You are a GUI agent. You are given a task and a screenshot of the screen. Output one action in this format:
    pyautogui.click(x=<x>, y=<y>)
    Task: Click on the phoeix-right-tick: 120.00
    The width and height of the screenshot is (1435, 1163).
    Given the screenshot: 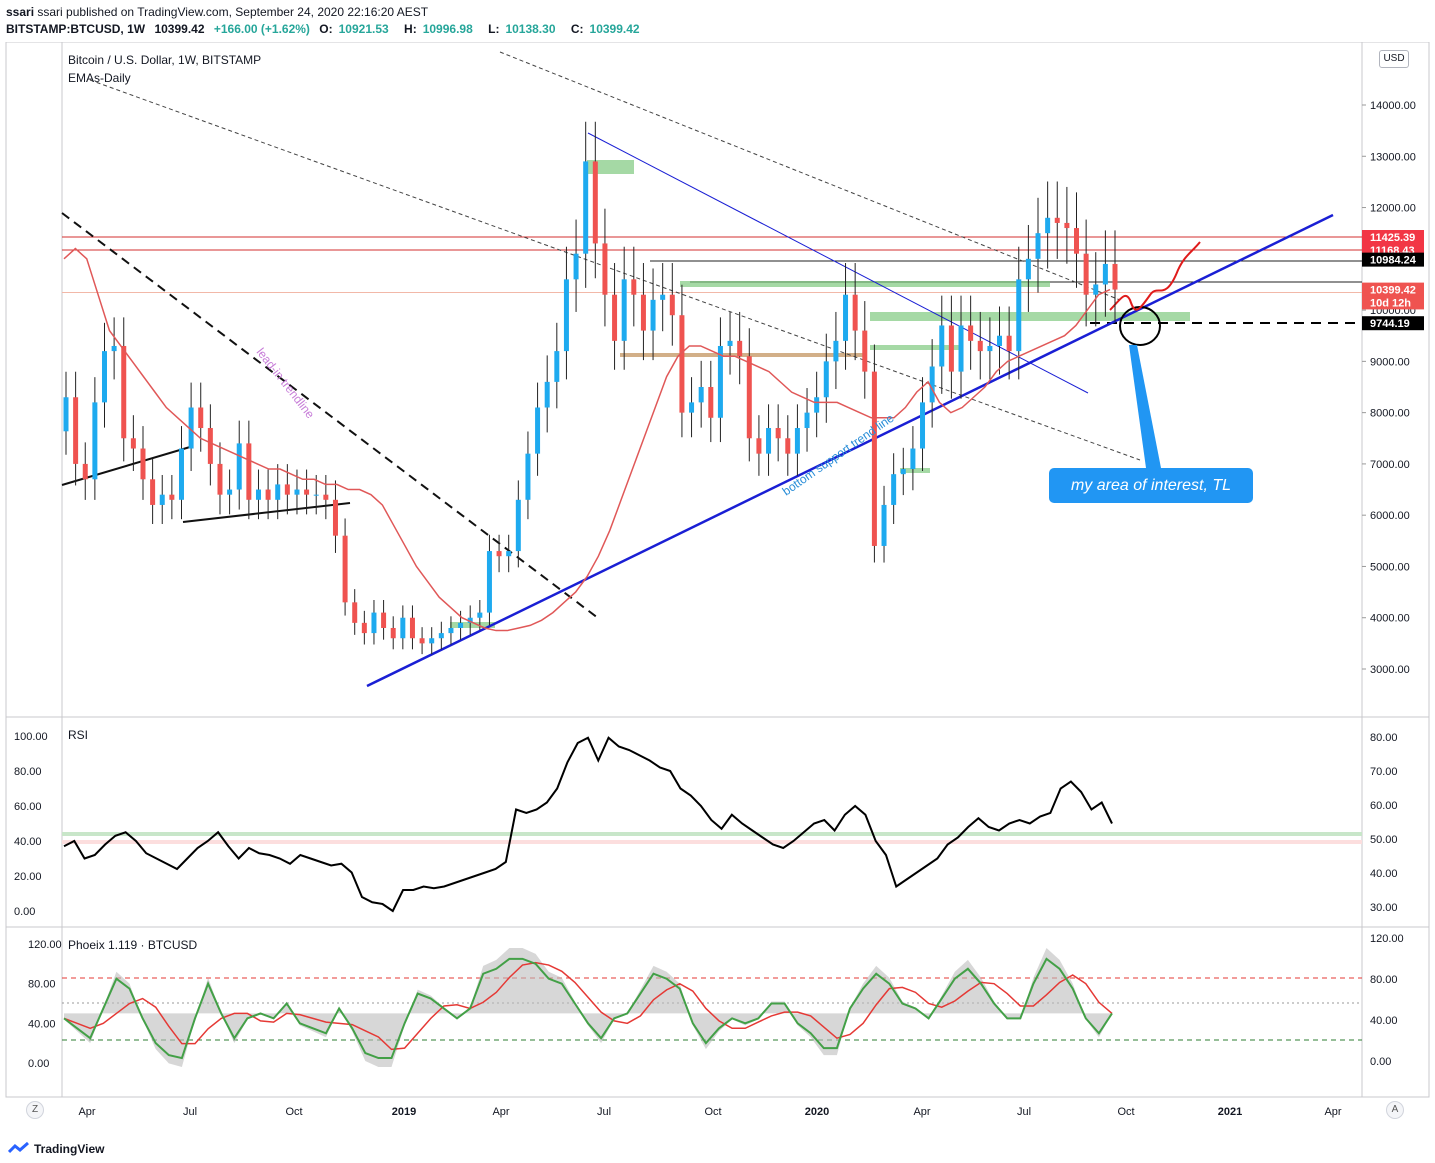 What is the action you would take?
    pyautogui.click(x=1387, y=939)
    